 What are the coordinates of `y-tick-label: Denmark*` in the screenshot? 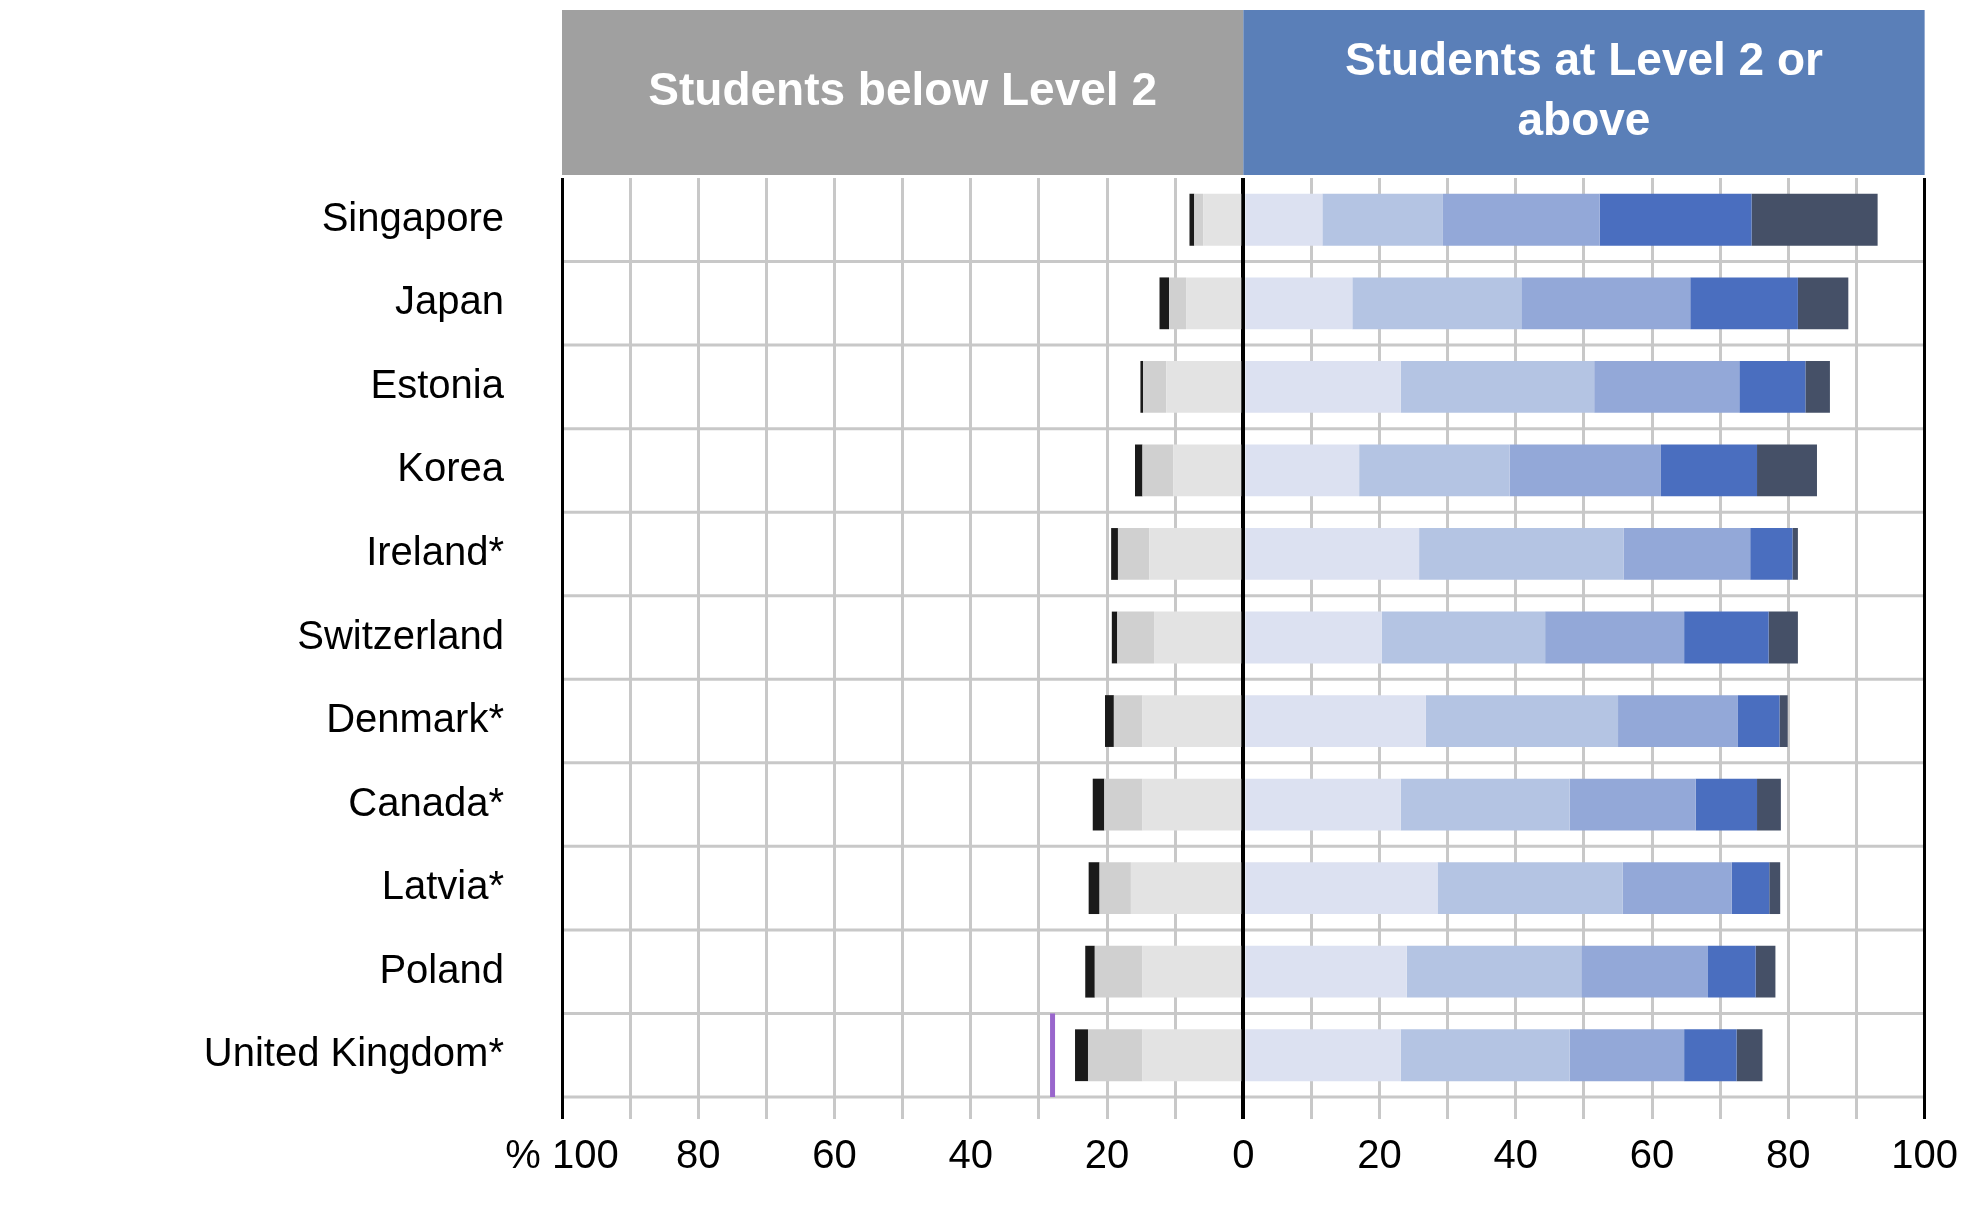 It's located at (415, 718).